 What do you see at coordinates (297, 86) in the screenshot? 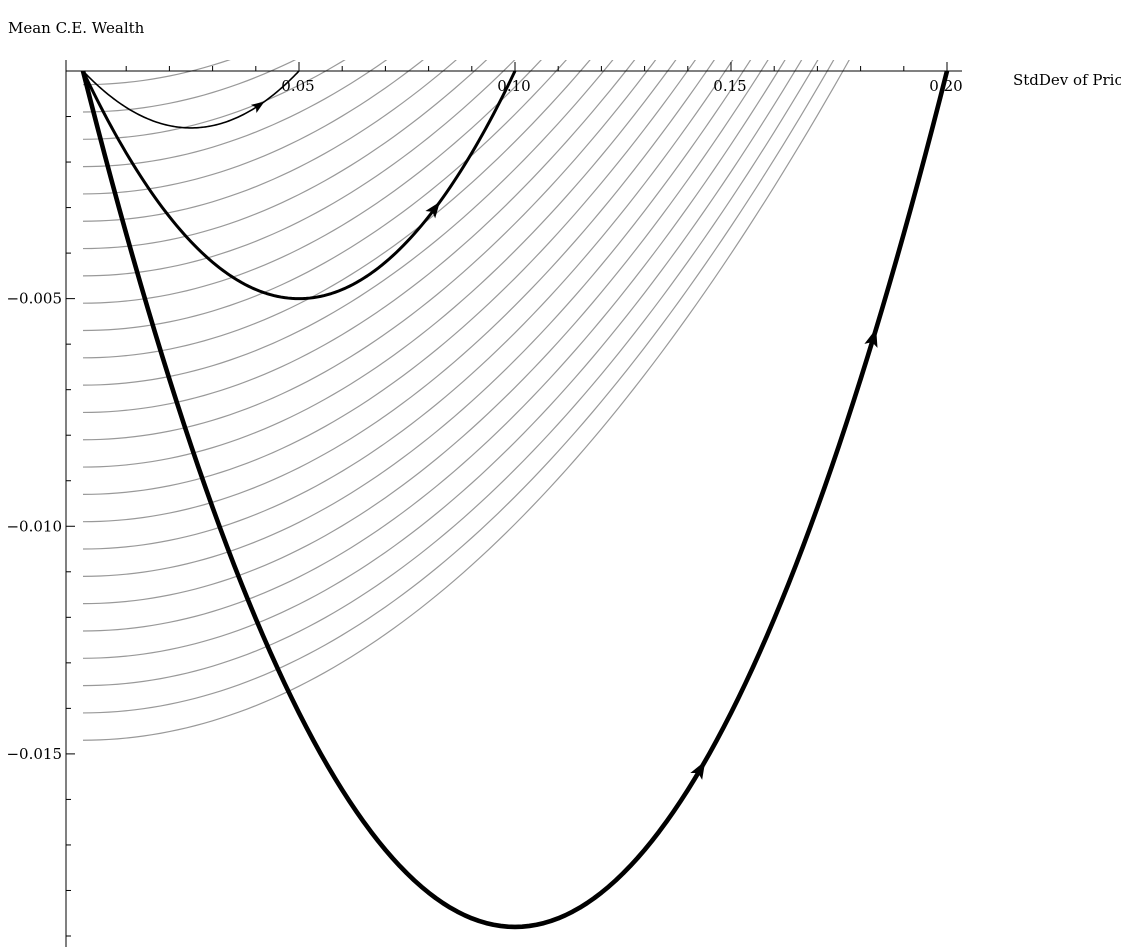
I see `x-tick-label: 0.05` at bounding box center [297, 86].